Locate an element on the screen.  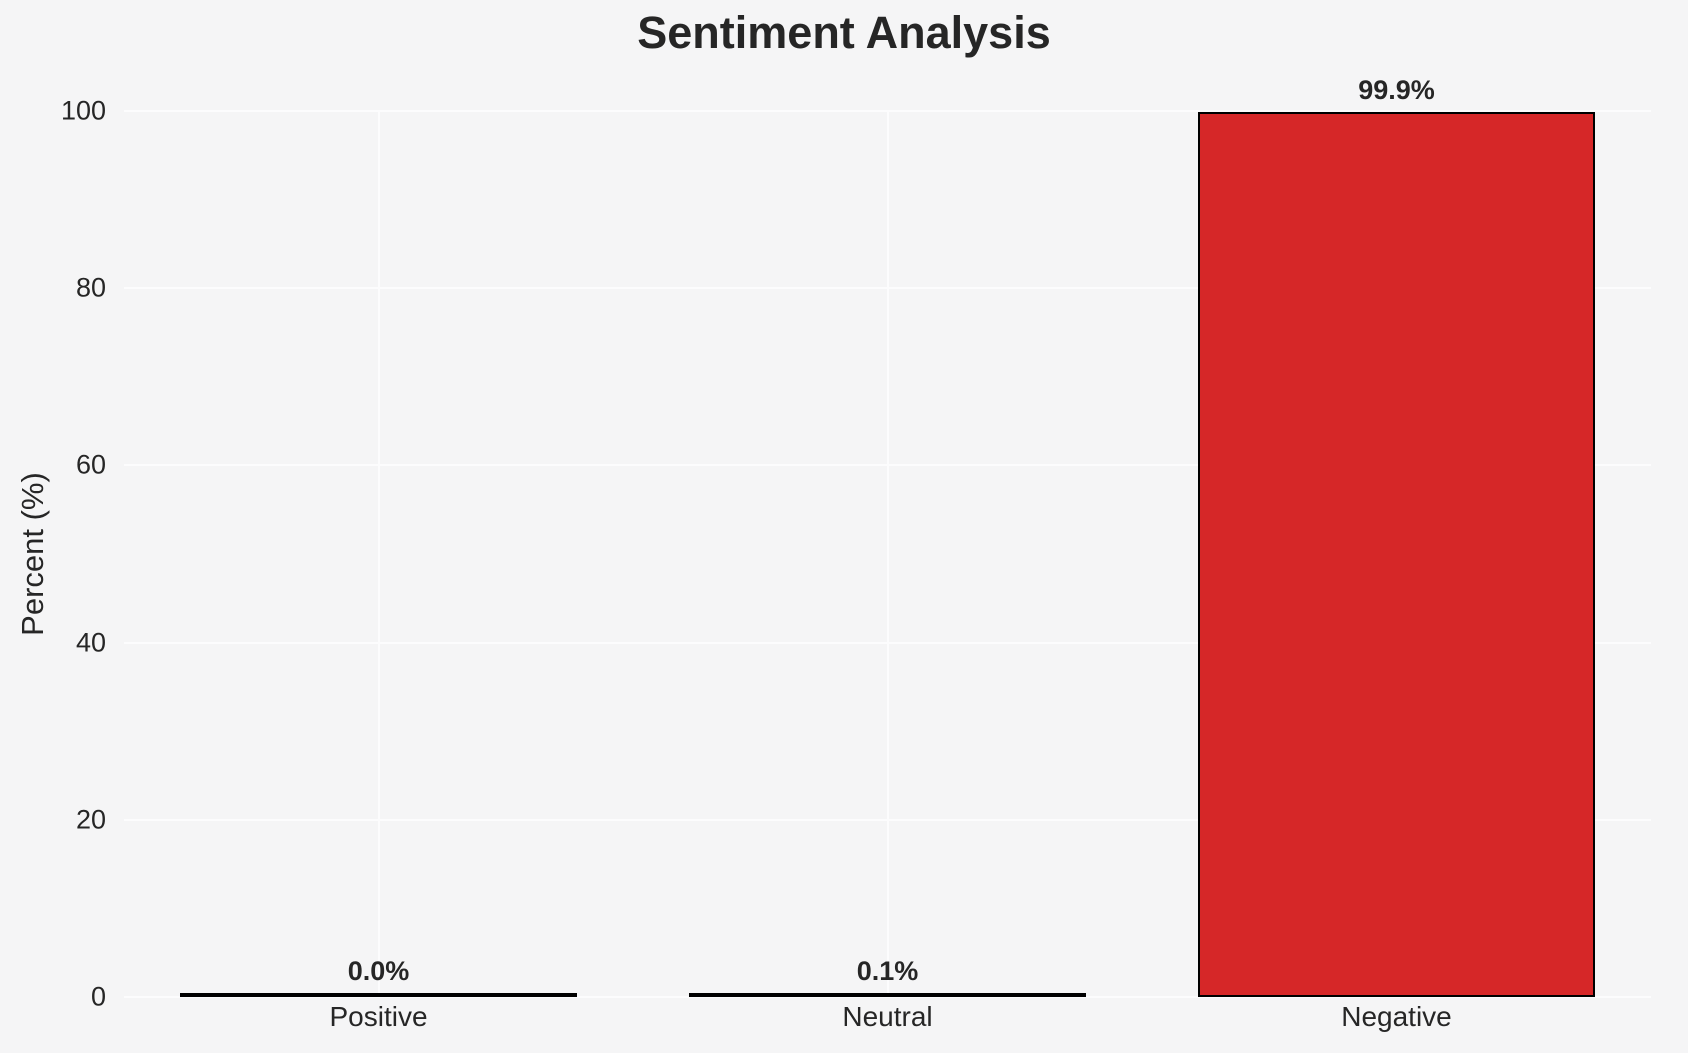
bar-neutral is located at coordinates (887, 995).